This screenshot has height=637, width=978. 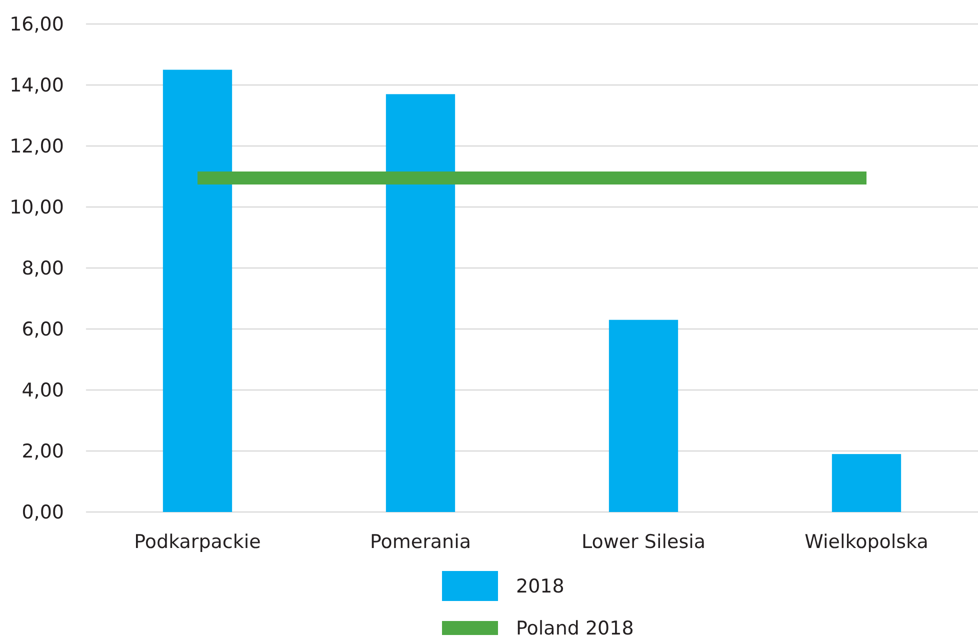 What do you see at coordinates (197, 542) in the screenshot?
I see `x-tick-label: Podkarpackie` at bounding box center [197, 542].